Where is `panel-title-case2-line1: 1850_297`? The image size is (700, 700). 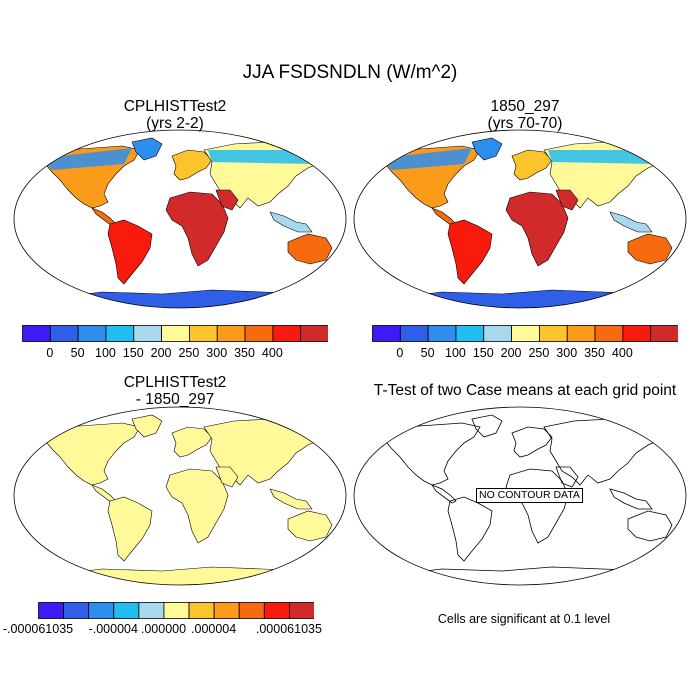
panel-title-case2-line1: 1850_297 is located at coordinates (525, 106).